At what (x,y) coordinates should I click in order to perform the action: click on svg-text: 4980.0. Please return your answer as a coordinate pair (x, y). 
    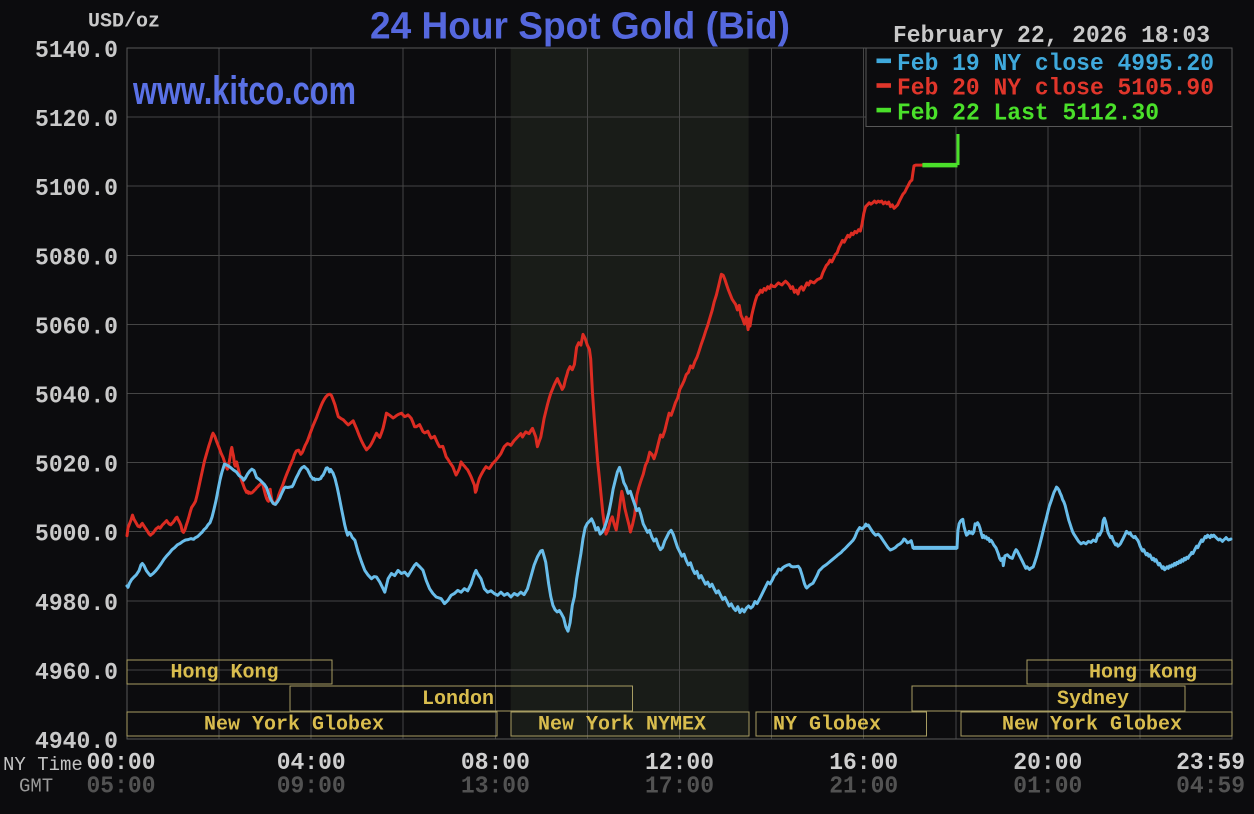
    Looking at the image, I should click on (76, 604).